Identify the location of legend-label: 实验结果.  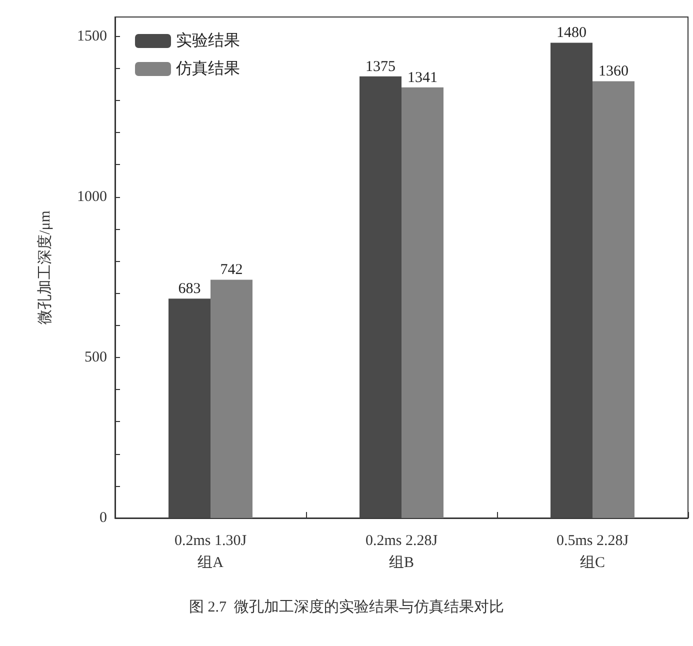
(208, 41).